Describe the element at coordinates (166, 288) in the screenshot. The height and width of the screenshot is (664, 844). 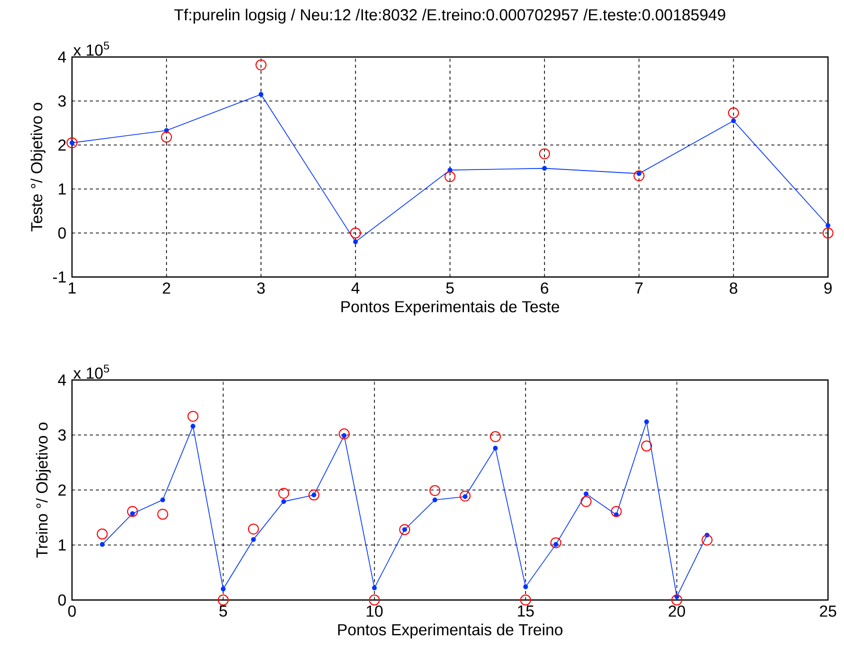
I see `x-tick-label: 2` at that location.